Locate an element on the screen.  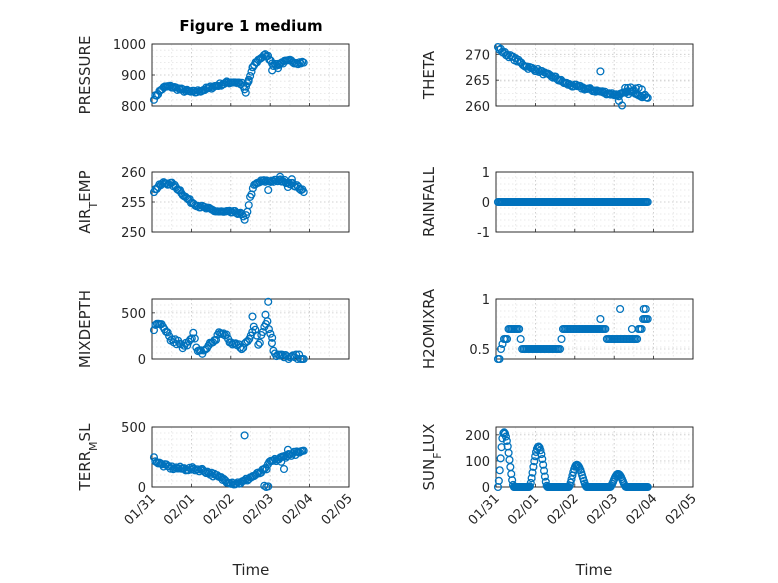
y-tick-label: -1 is located at coordinates (483, 233).